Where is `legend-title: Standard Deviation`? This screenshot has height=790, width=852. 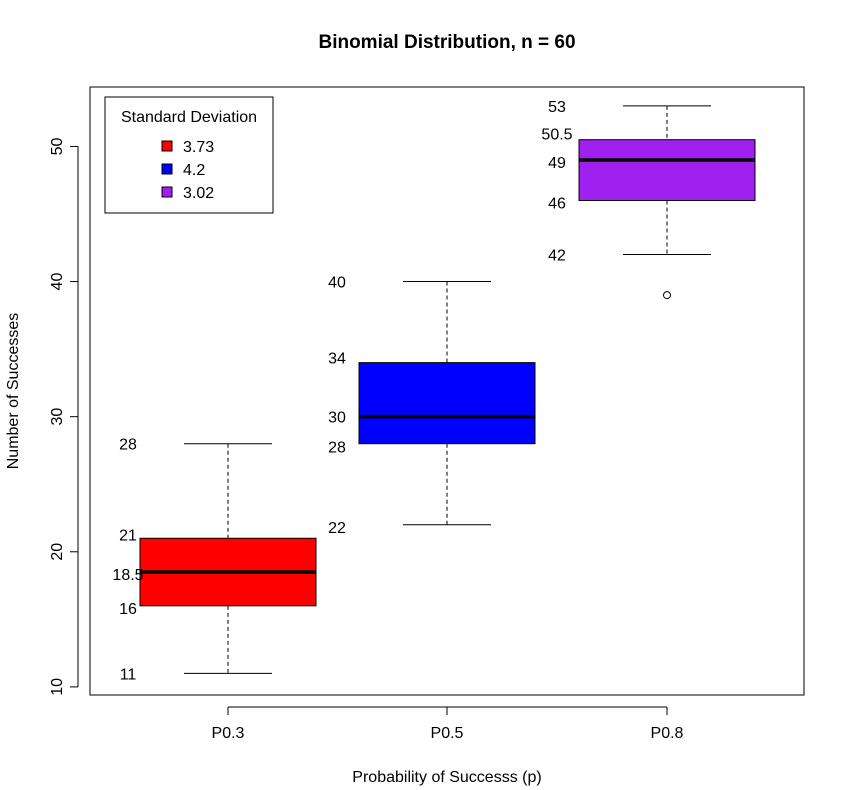 legend-title: Standard Deviation is located at coordinates (189, 117).